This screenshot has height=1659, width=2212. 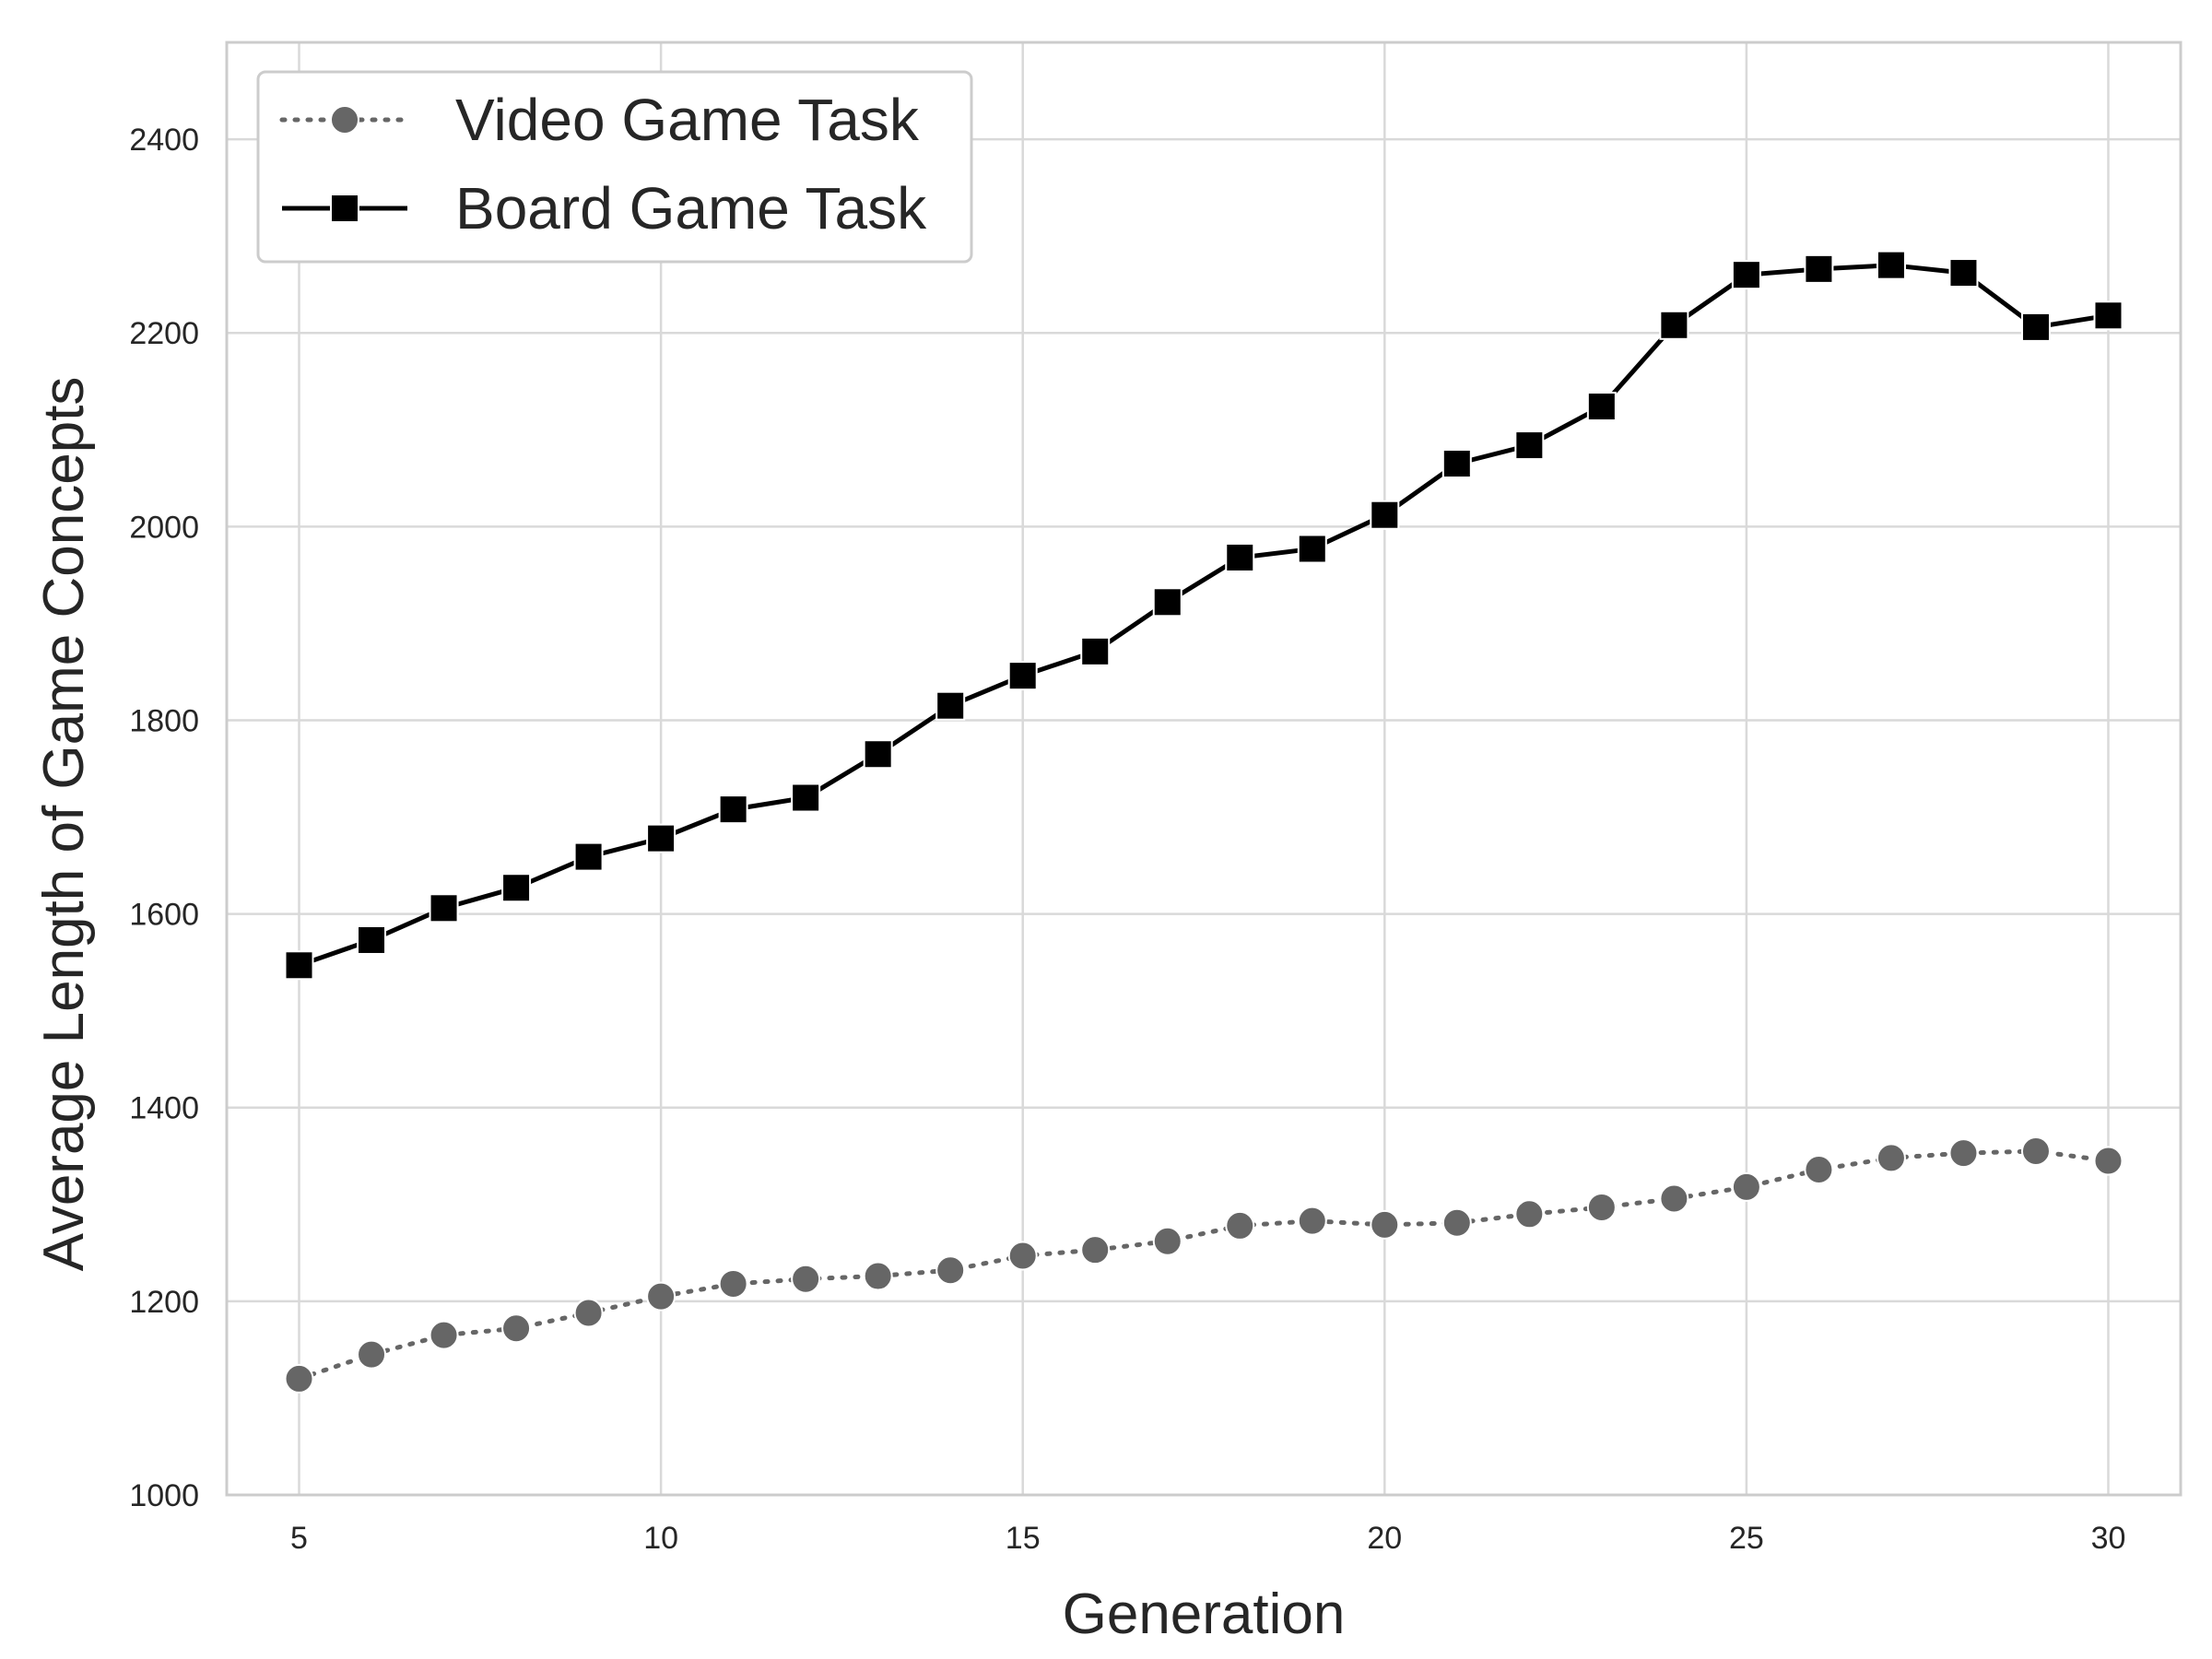 What do you see at coordinates (164, 333) in the screenshot?
I see `y-tick-label: 2200` at bounding box center [164, 333].